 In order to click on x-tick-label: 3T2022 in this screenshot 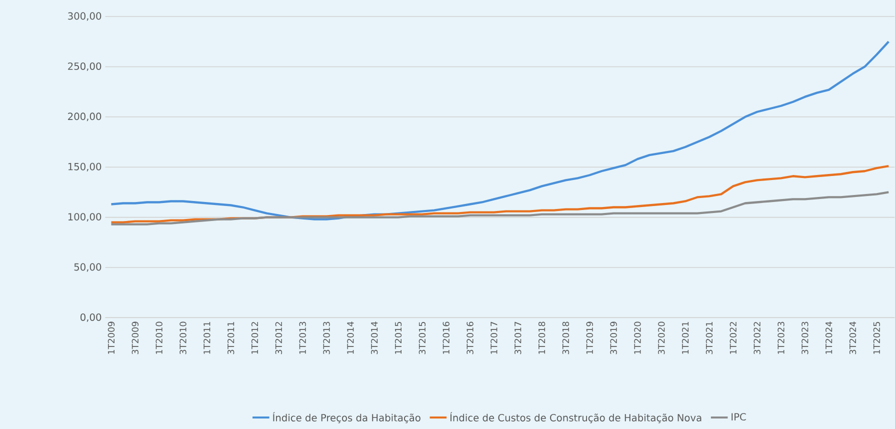, I will do `click(757, 338)`.